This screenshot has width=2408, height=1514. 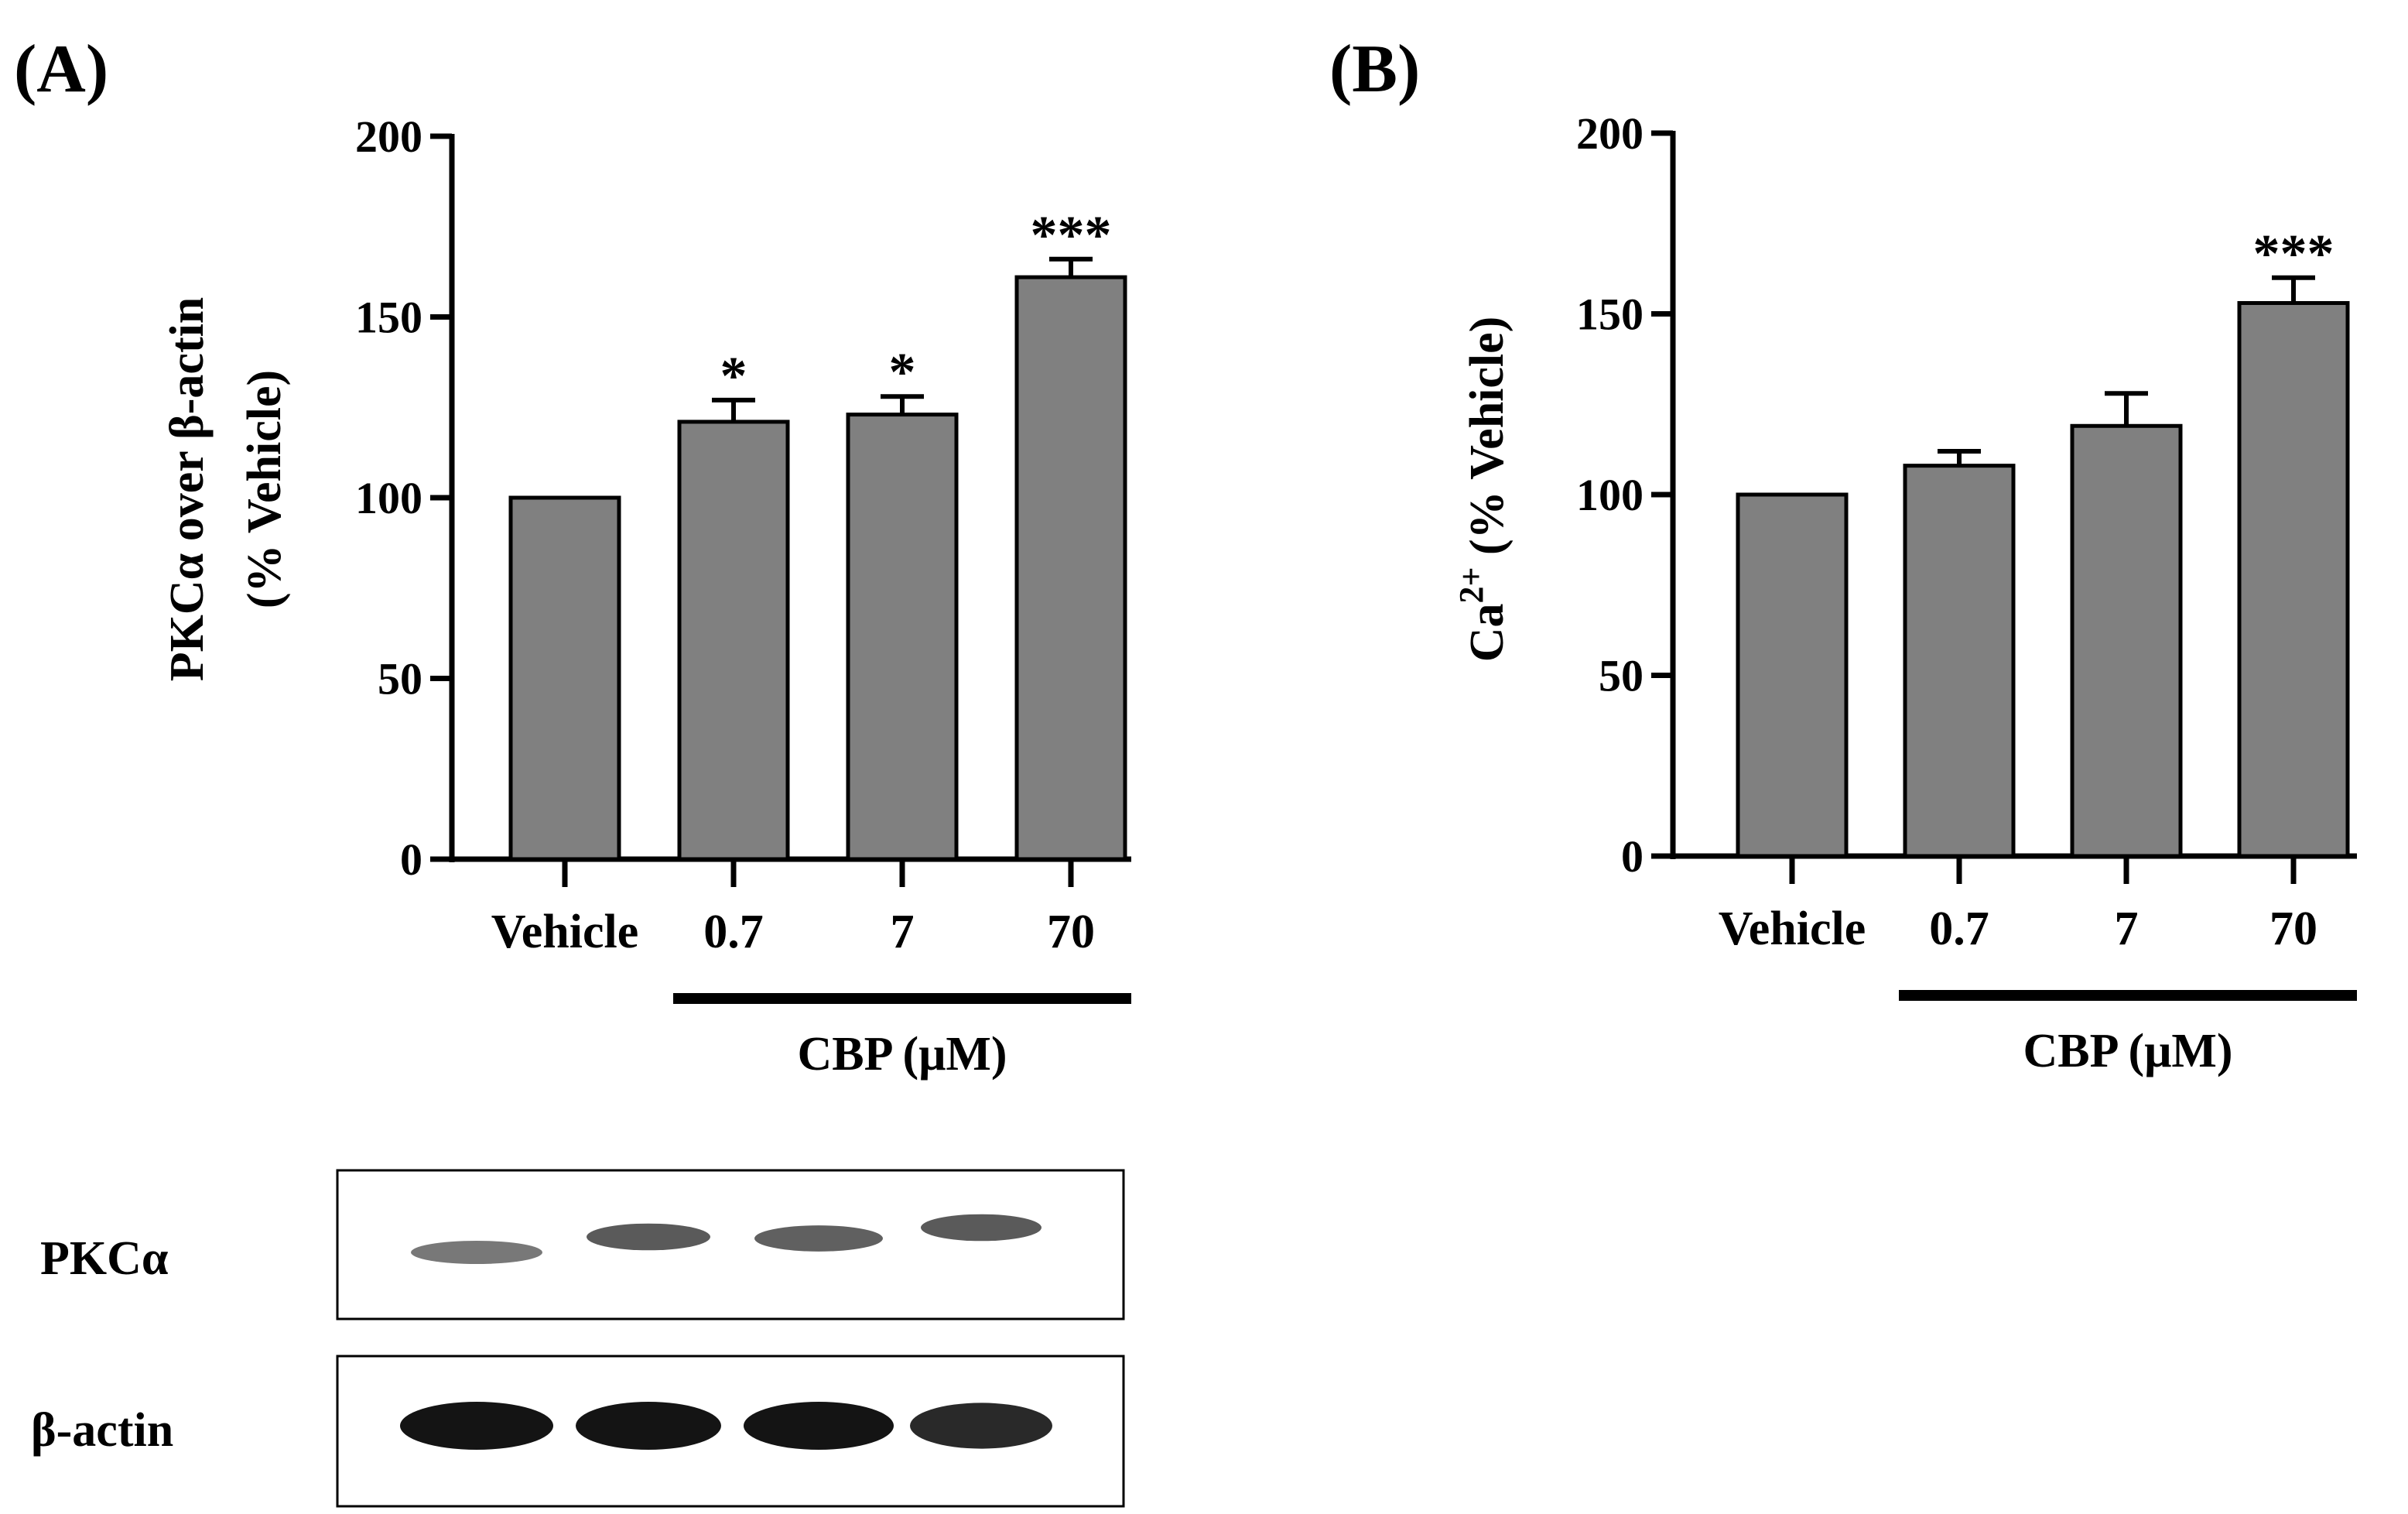 I want to click on panel-b-label: (B), so click(x=1374, y=69).